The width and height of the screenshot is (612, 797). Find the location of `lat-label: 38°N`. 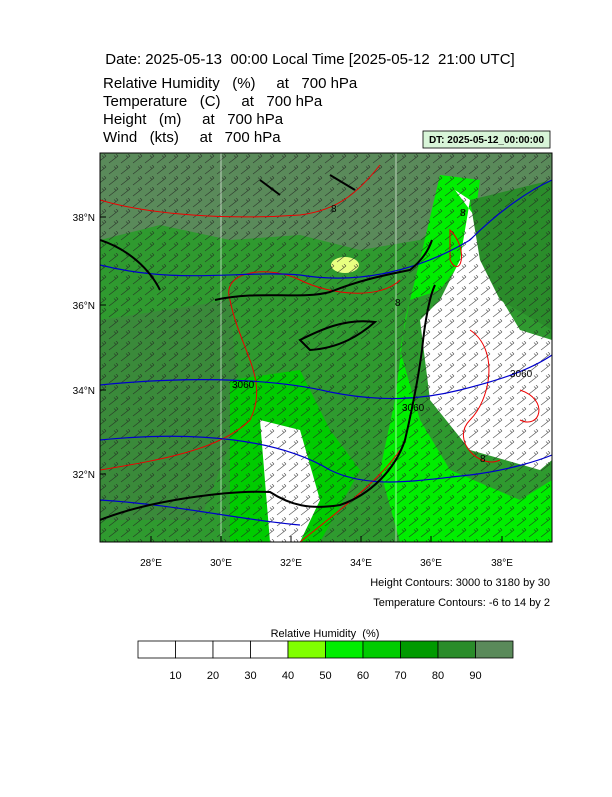

lat-label: 38°N is located at coordinates (84, 218).